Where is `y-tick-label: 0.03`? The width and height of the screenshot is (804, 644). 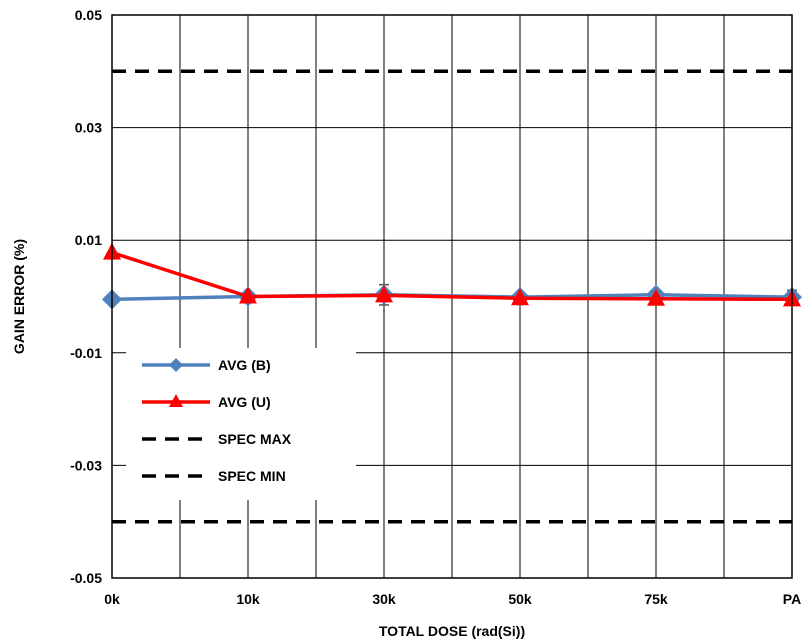 y-tick-label: 0.03 is located at coordinates (88, 128).